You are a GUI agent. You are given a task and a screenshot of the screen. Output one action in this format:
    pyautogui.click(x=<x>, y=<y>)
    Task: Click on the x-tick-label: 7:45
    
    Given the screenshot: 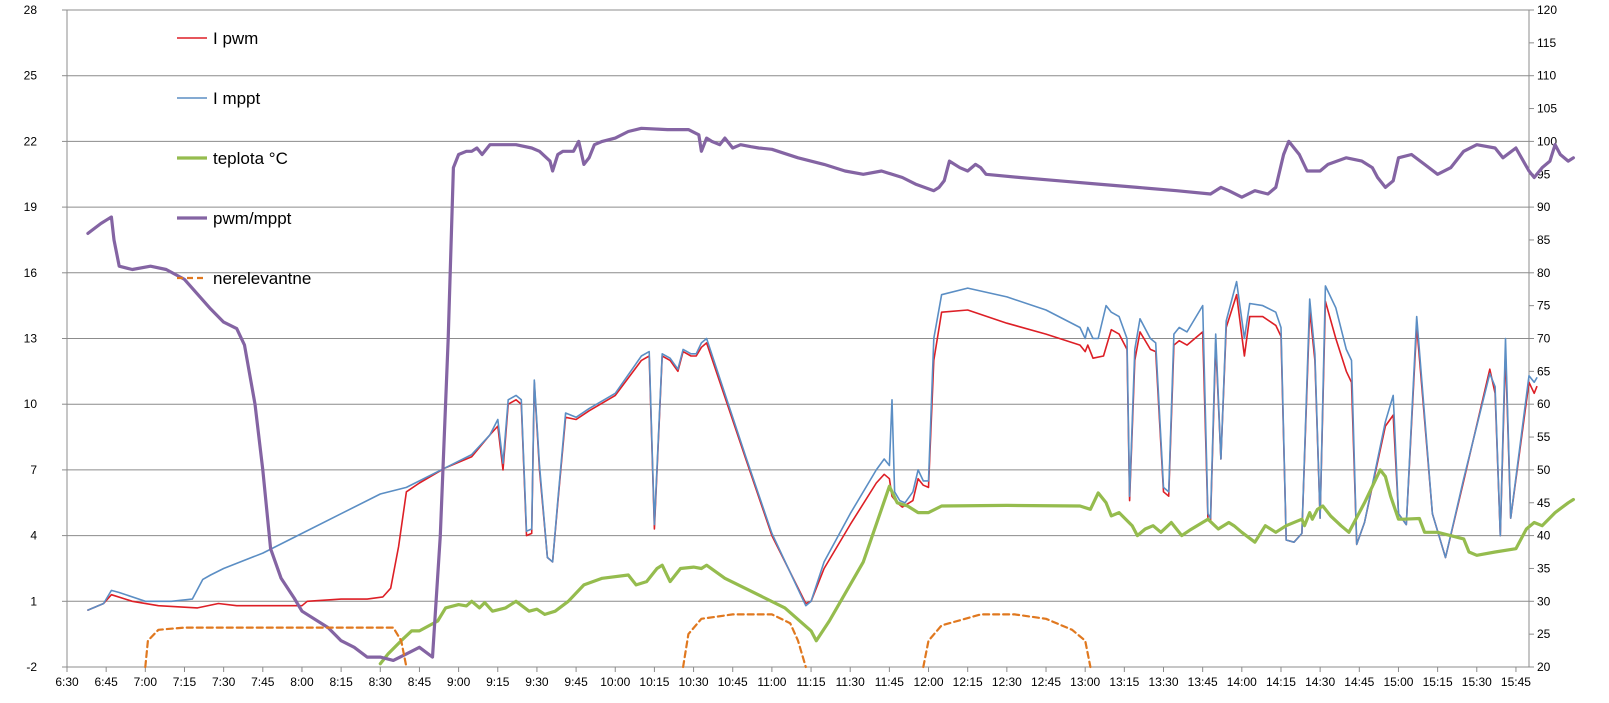 What is the action you would take?
    pyautogui.click(x=263, y=682)
    